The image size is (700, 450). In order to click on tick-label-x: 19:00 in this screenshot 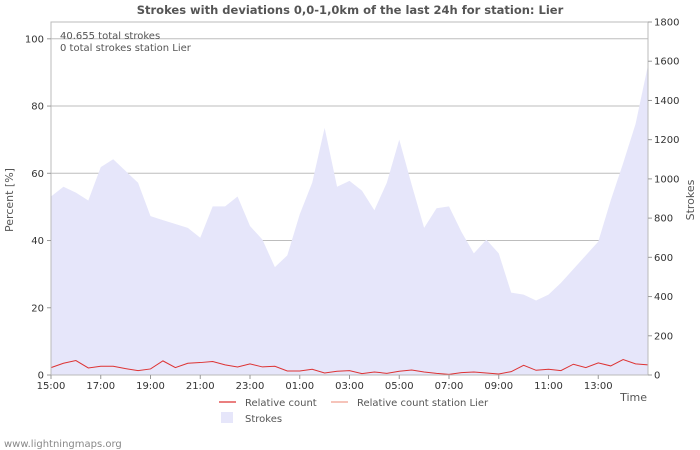, I will do `click(150, 386)`.